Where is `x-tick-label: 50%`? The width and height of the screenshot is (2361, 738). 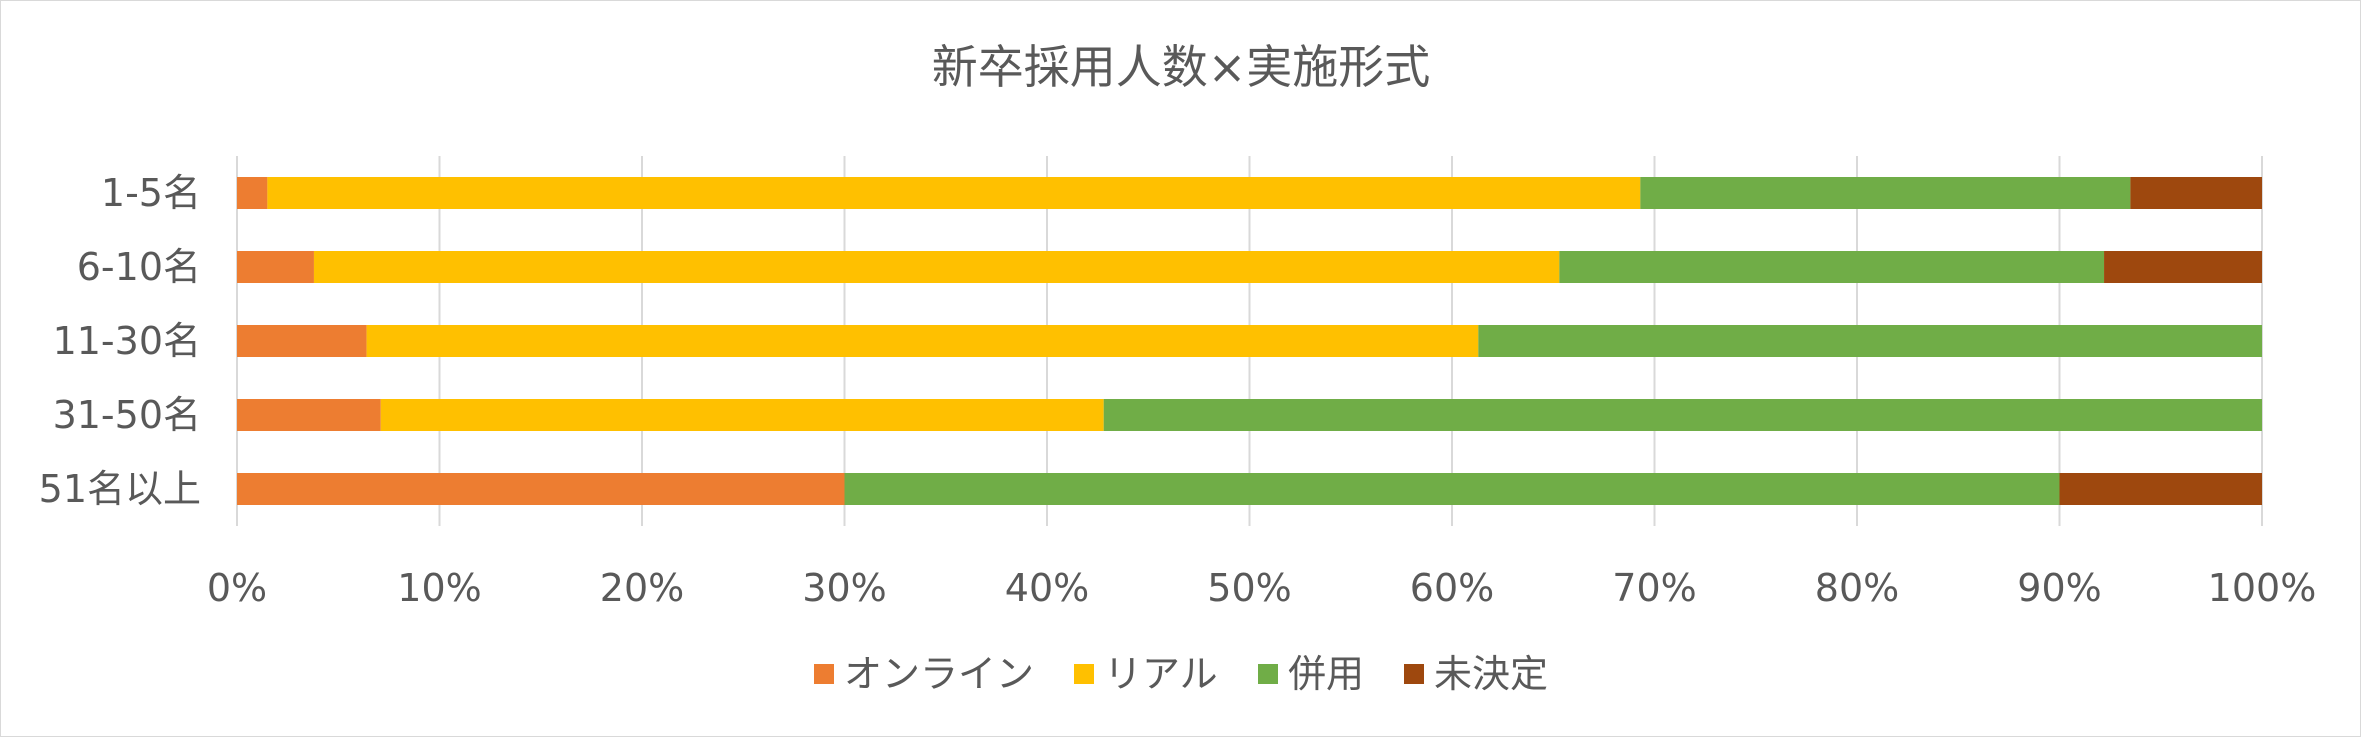
x-tick-label: 50% is located at coordinates (1249, 588).